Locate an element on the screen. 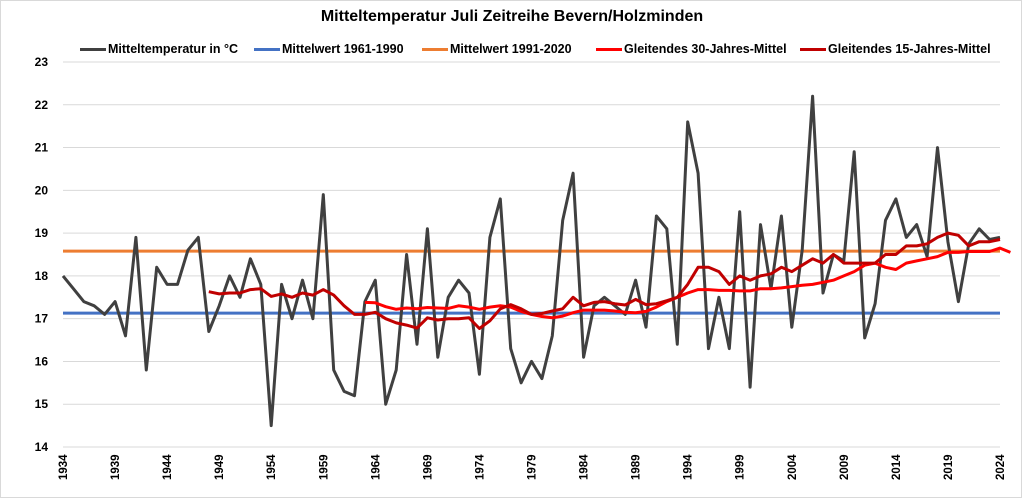  x-tick-label: 2009 is located at coordinates (845, 467).